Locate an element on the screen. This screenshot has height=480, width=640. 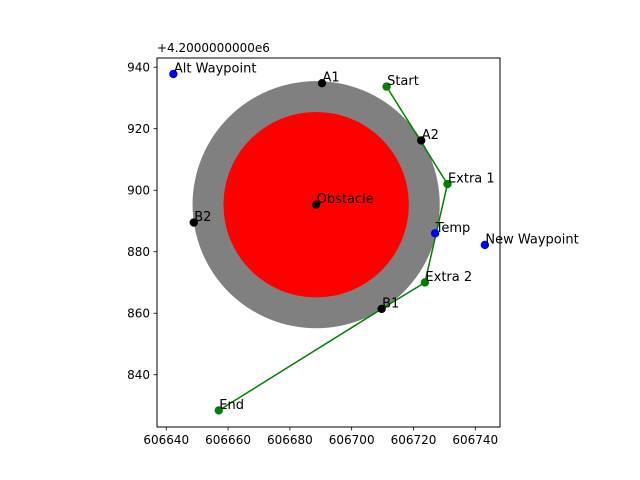
point-label-alt-waypoint: Alt Waypoint is located at coordinates (215, 68).